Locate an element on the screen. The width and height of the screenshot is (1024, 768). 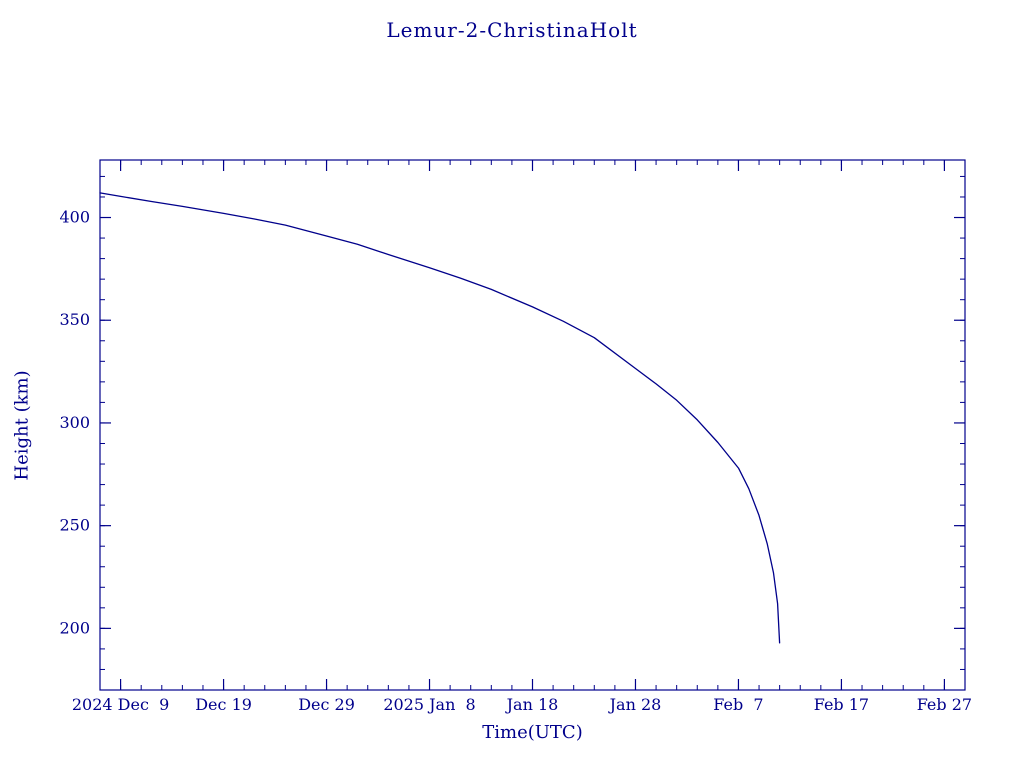
chart-title: Lemur-2-ChristinaHolt is located at coordinates (512, 30).